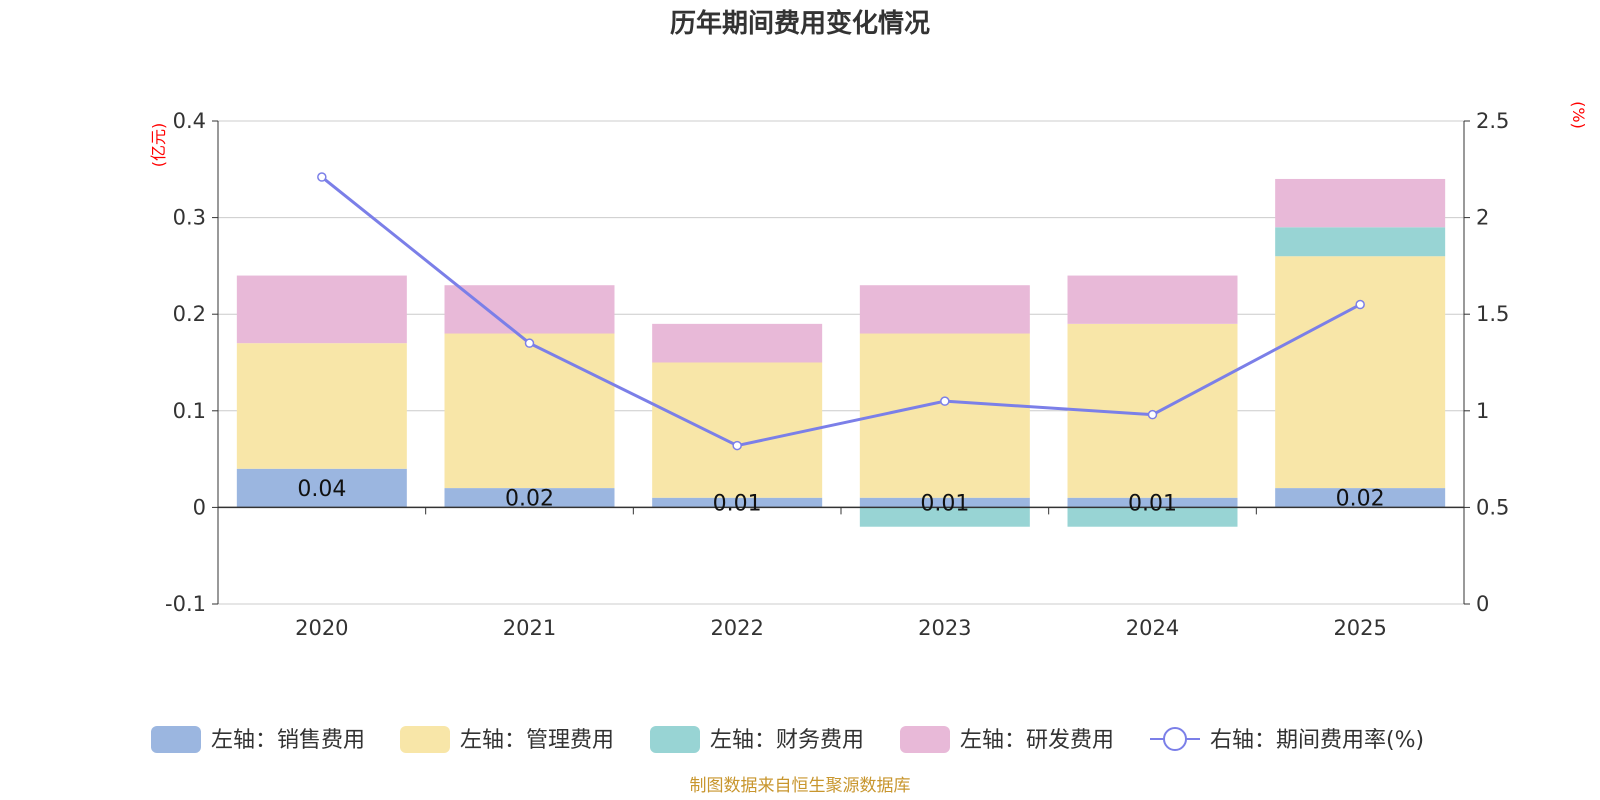  I want to click on bar-0-2024, so click(1152, 502).